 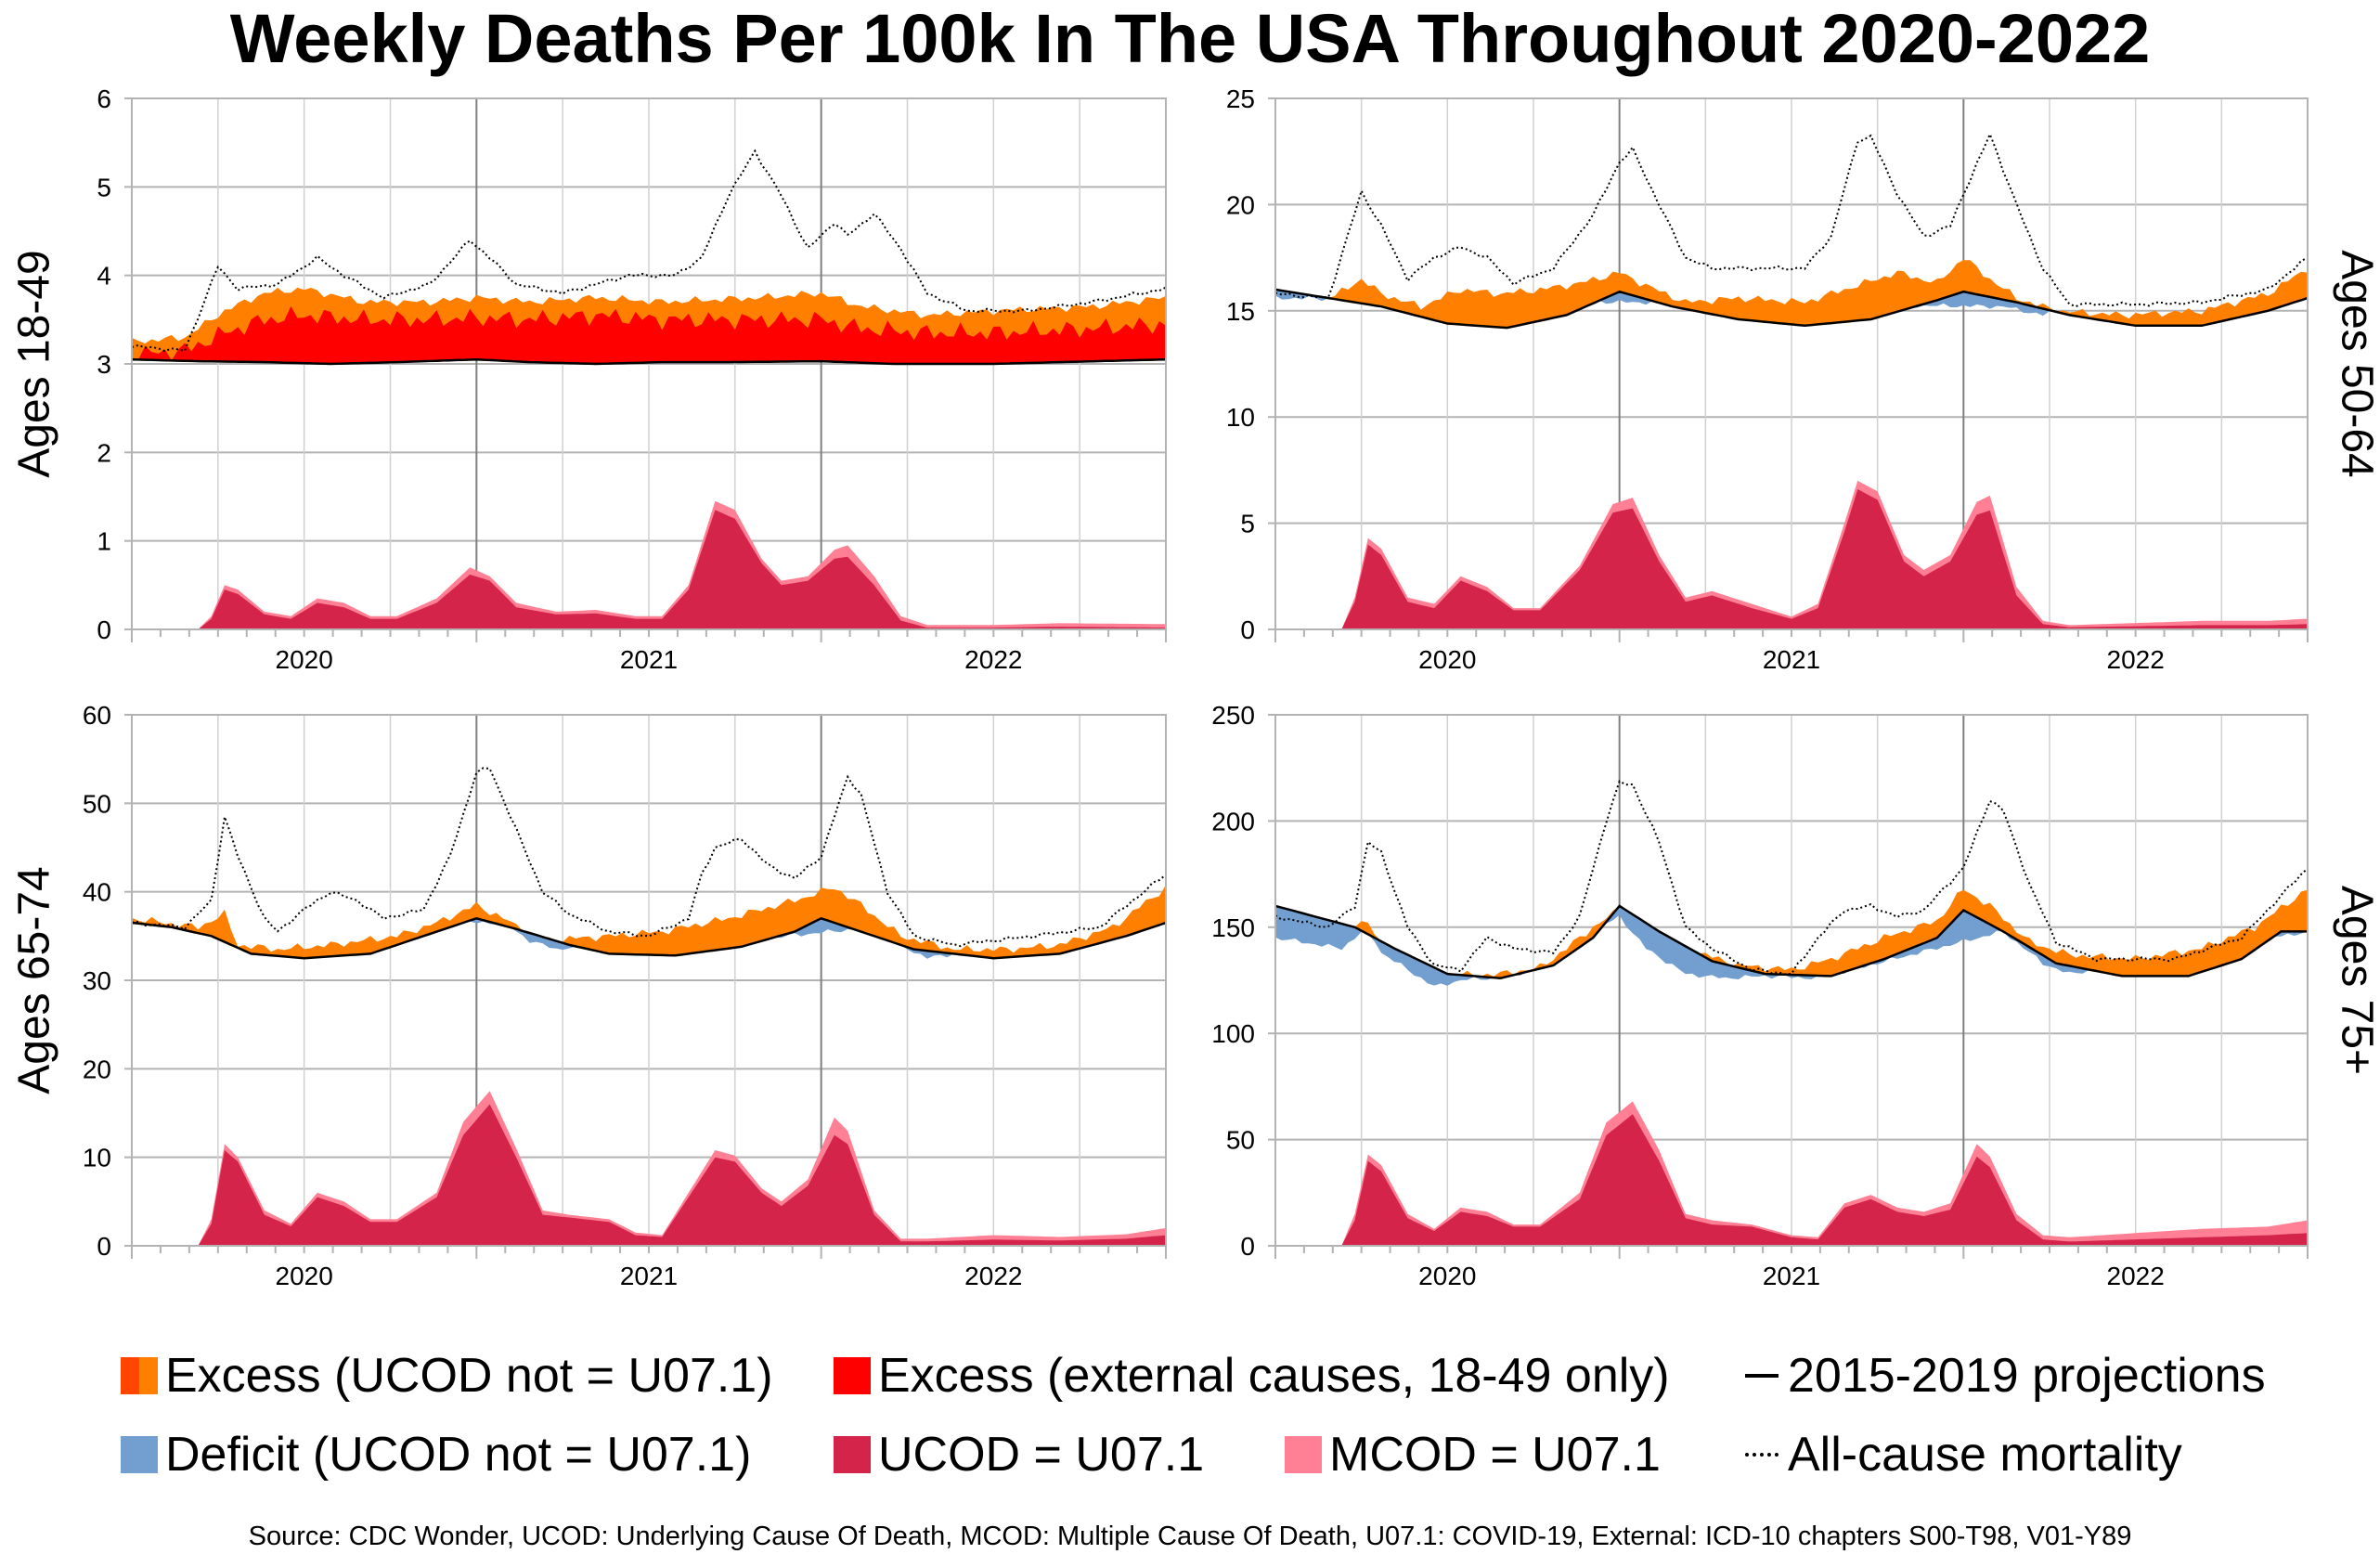 What do you see at coordinates (130, 1376) in the screenshot?
I see `legend-swatch-excess-dark` at bounding box center [130, 1376].